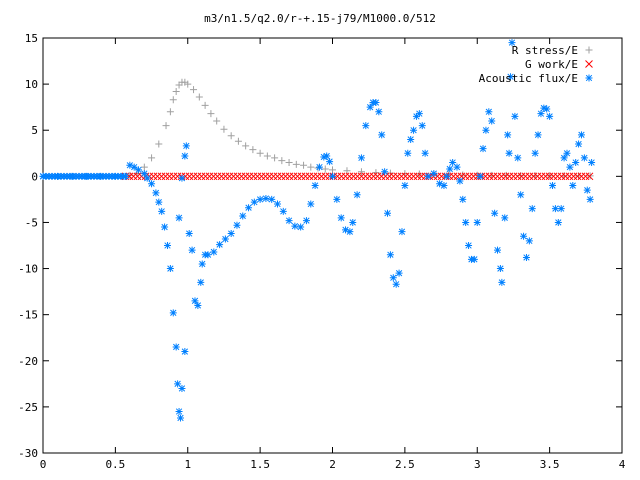 The height and width of the screenshot is (480, 640). Describe the element at coordinates (28, 315) in the screenshot. I see `y-tick-label: -15` at that location.